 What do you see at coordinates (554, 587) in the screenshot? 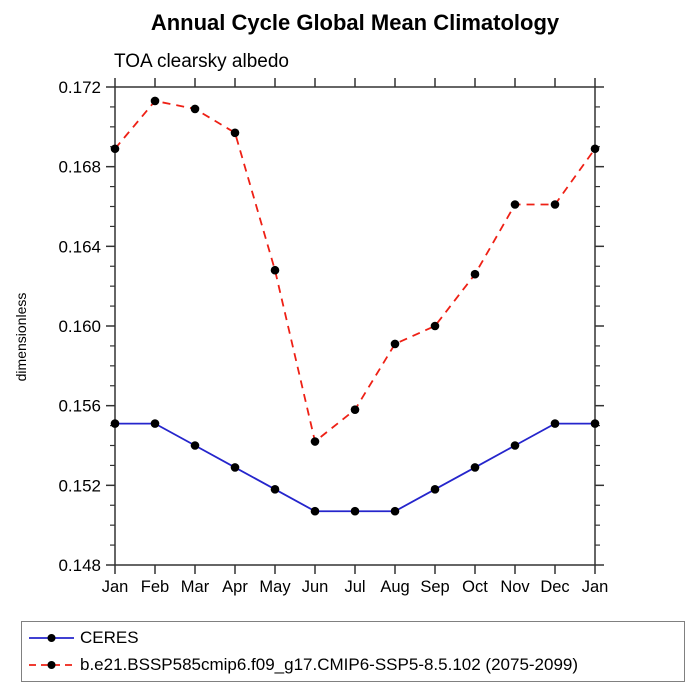
I see `svg-text: Dec` at bounding box center [554, 587].